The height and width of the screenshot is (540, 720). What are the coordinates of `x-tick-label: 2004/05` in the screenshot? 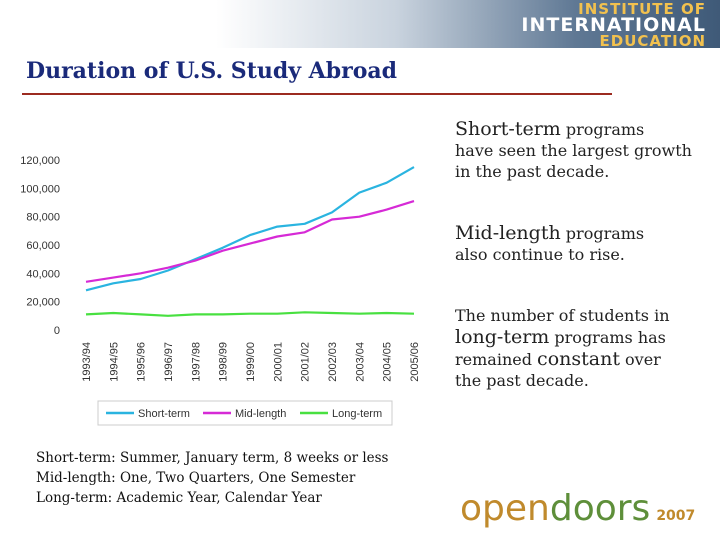 It's located at (388, 362).